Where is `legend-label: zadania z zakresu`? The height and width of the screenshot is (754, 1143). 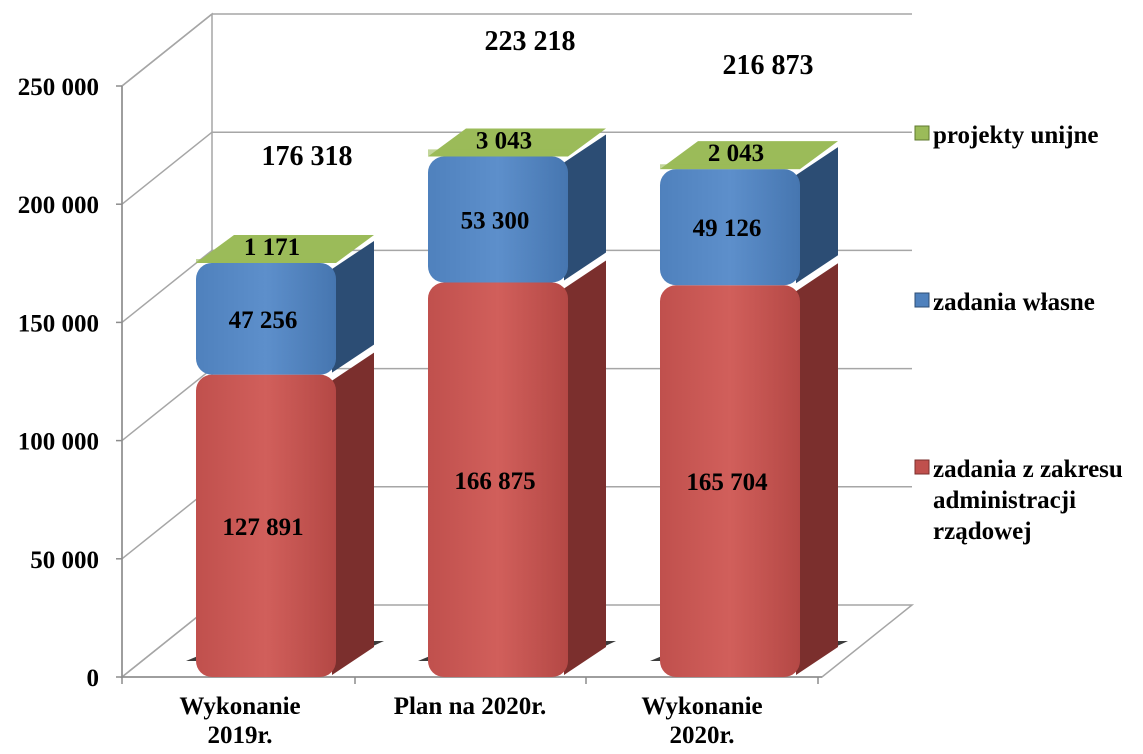
legend-label: zadania z zakresu is located at coordinates (1028, 469).